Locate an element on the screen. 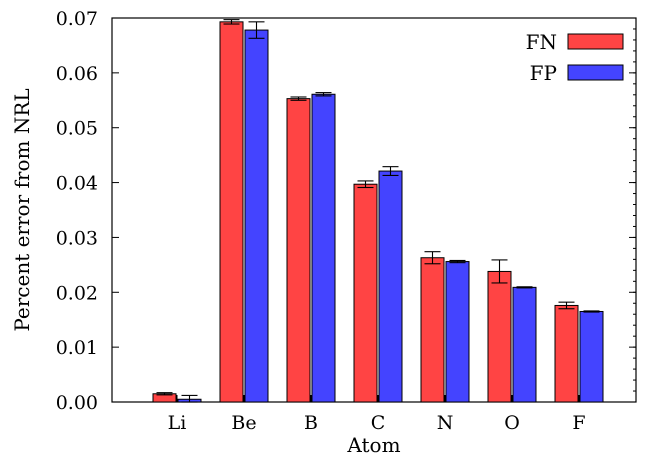 This screenshot has height=461, width=647. y-axis-title: Percent error from NRL is located at coordinates (22, 209).